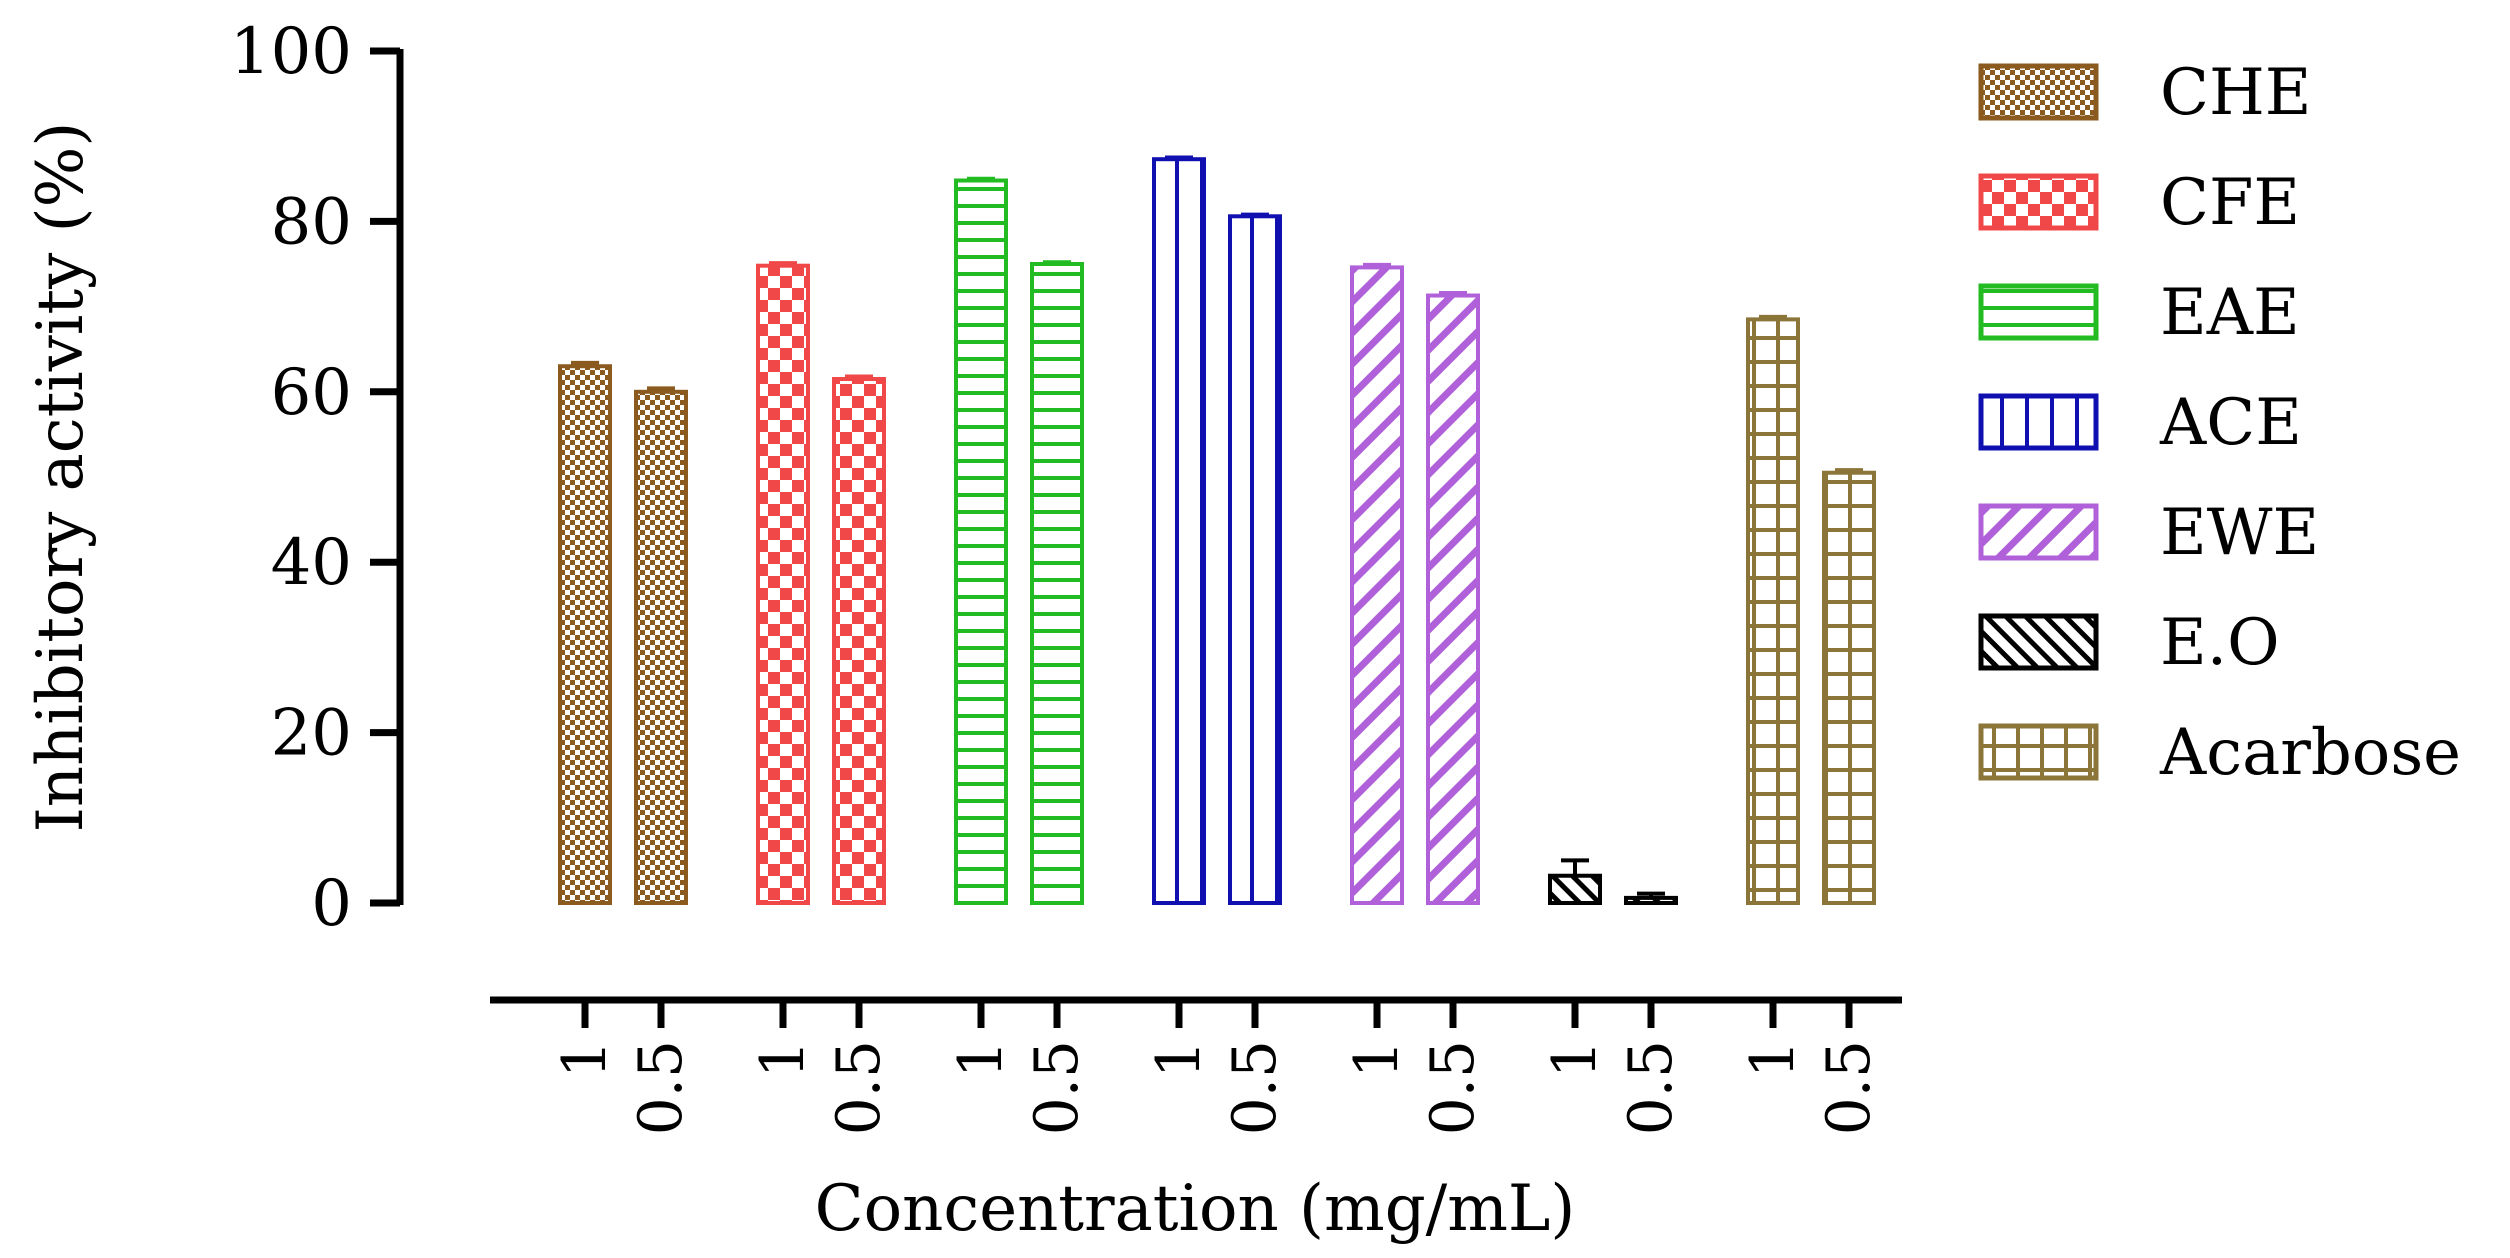 This screenshot has height=1258, width=2510. What do you see at coordinates (1811, 609) in the screenshot?
I see `bar-group-acarbose` at bounding box center [1811, 609].